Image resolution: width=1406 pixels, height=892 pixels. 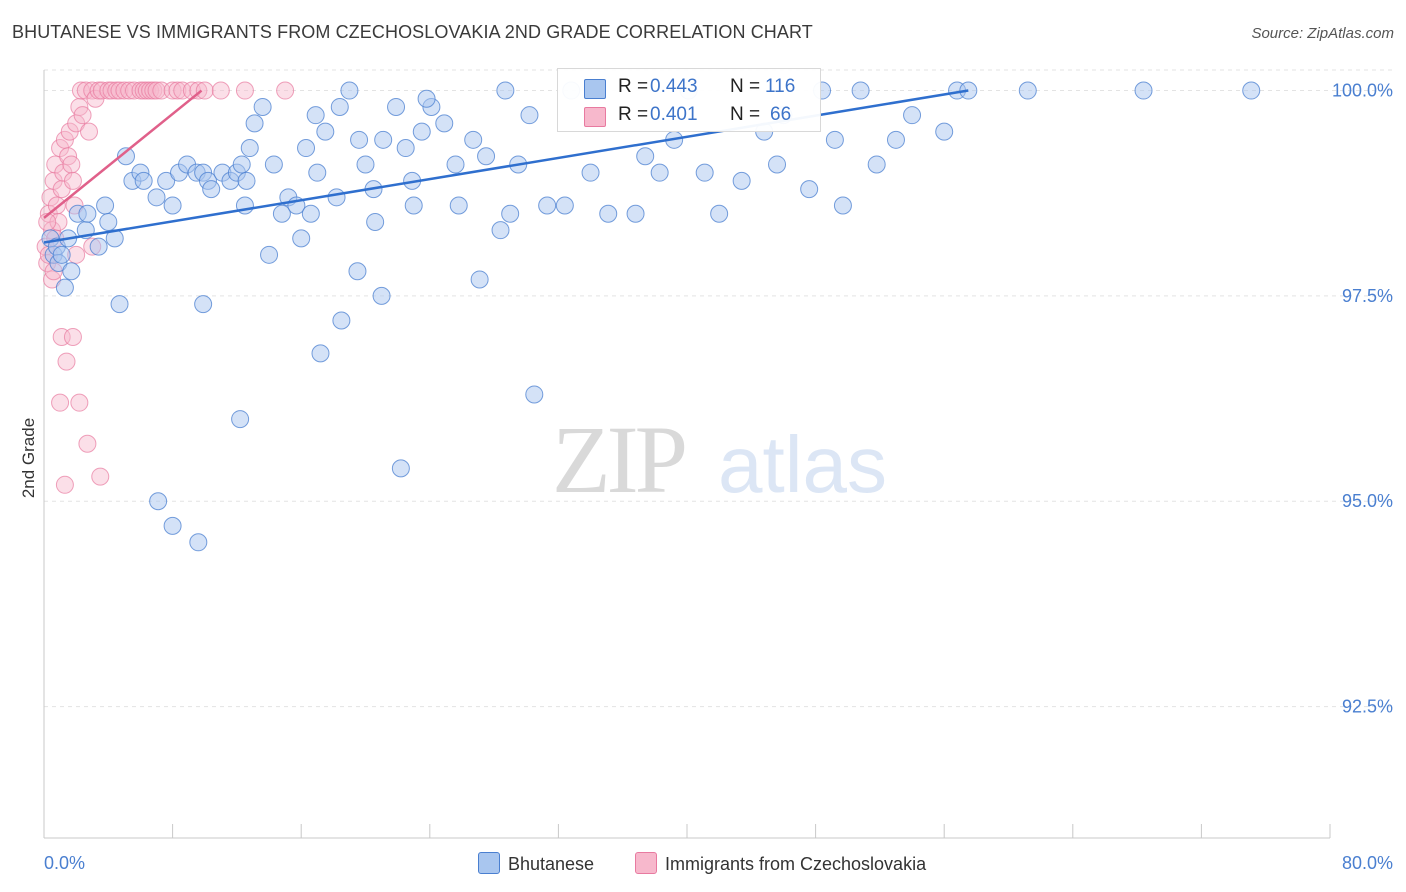 What do you see at coordinates (64, 863) in the screenshot?
I see `x-tick-label-min: 0.0%` at bounding box center [64, 863].